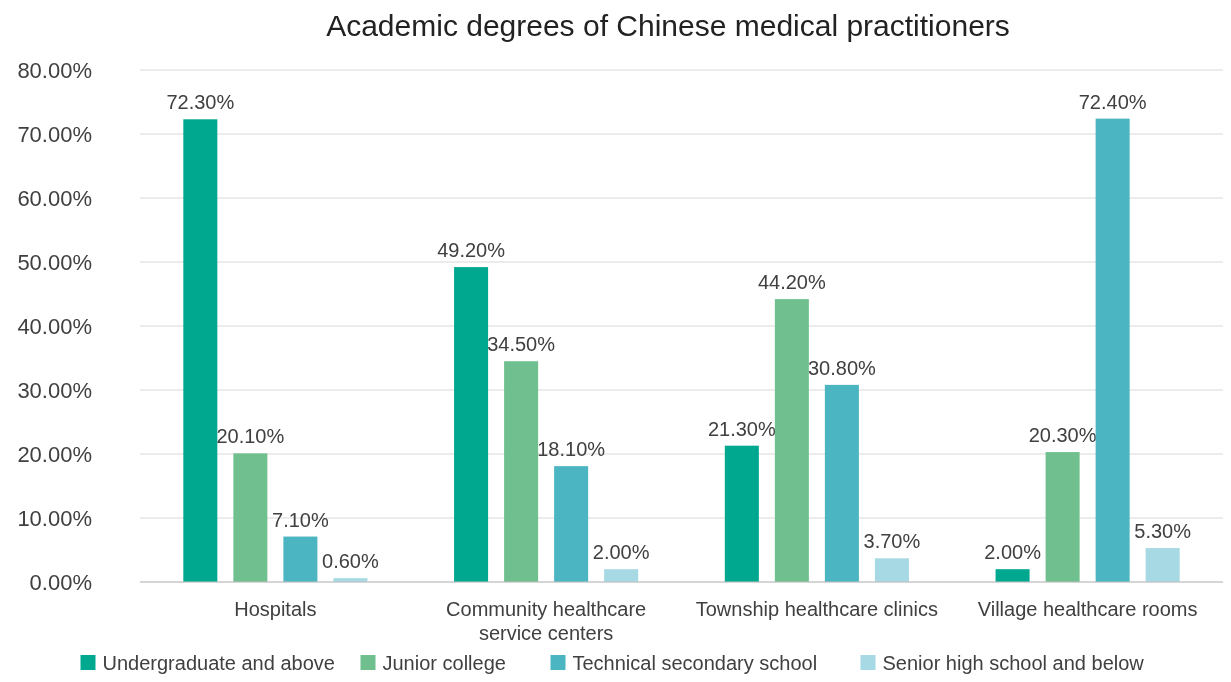  Describe the element at coordinates (668, 25) in the screenshot. I see `chart-title: Academic degrees of Chinese medical practitioners` at that location.